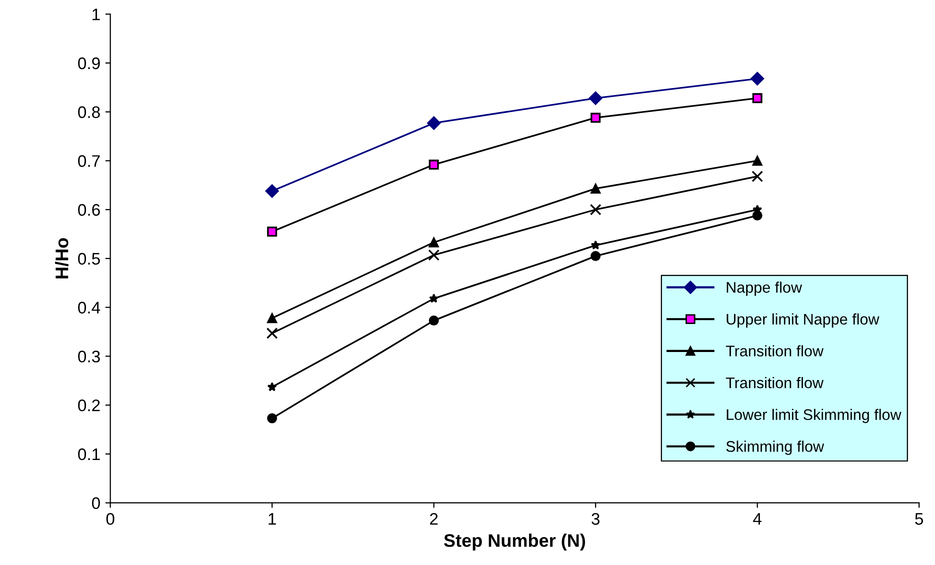  Describe the element at coordinates (434, 519) in the screenshot. I see `x-tick-label: 2` at that location.